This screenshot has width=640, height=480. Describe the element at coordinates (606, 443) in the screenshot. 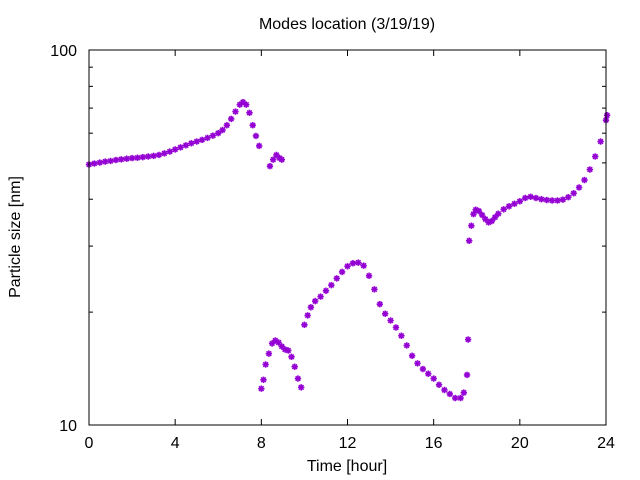

I see `x-tick-label: 24` at that location.